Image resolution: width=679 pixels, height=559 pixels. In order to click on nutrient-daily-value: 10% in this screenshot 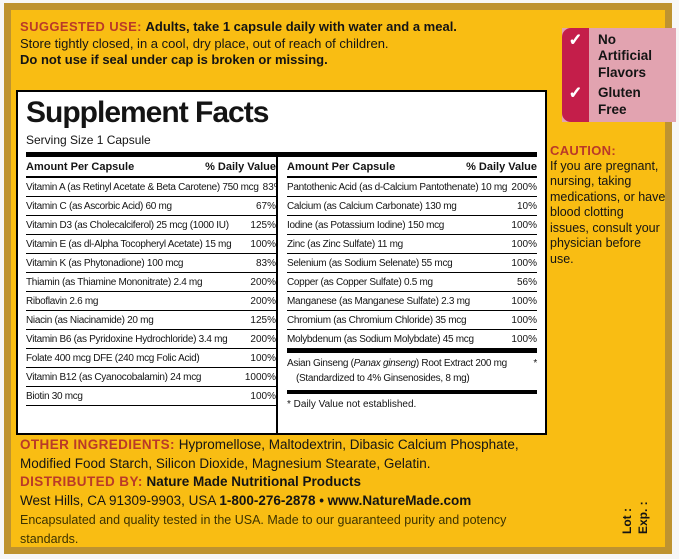, I will do `click(526, 206)`.